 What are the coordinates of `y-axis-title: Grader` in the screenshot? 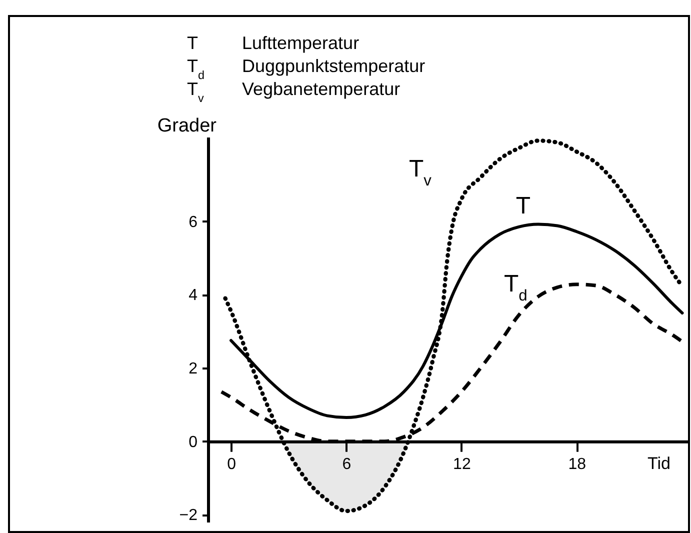 It's located at (187, 126).